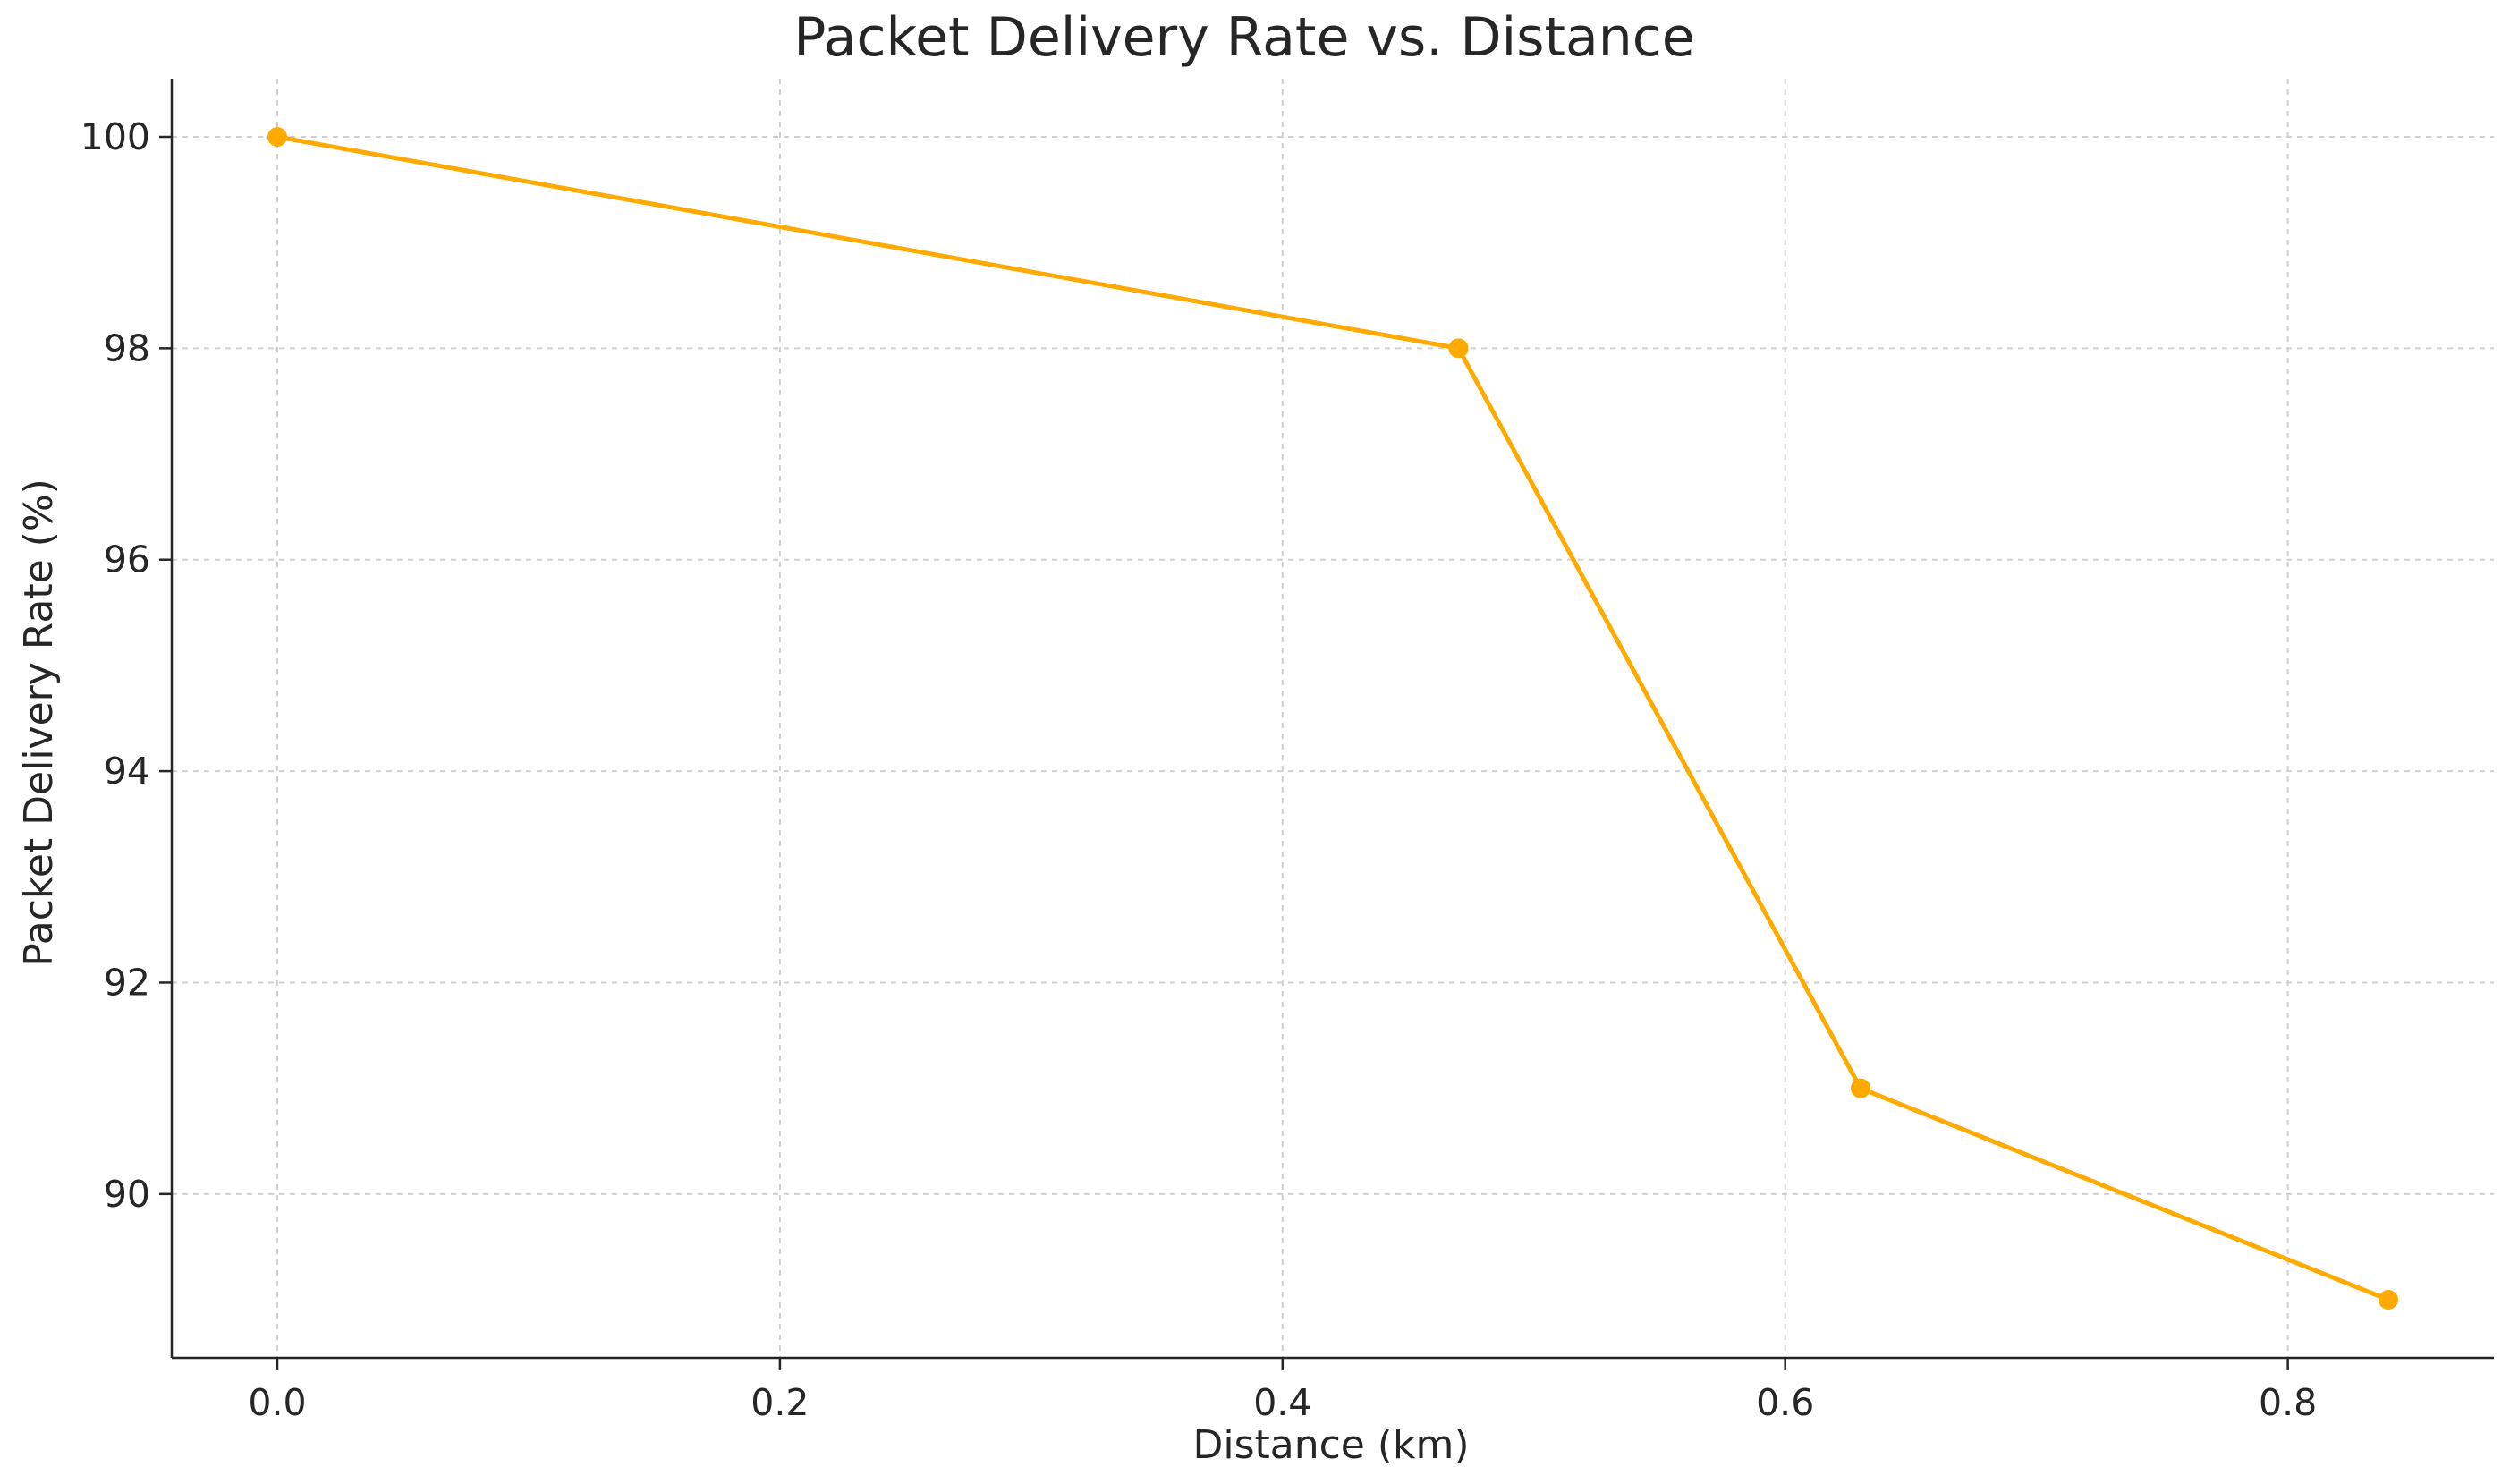 The height and width of the screenshot is (1484, 2510). Describe the element at coordinates (127, 983) in the screenshot. I see `y-tick-label: 92` at that location.